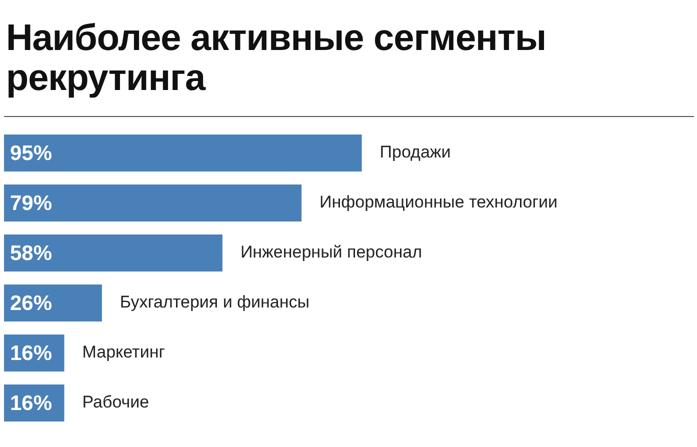 Image resolution: width=697 pixels, height=447 pixels. Describe the element at coordinates (123, 352) in the screenshot. I see `y-tick-label: Маркетинг` at that location.